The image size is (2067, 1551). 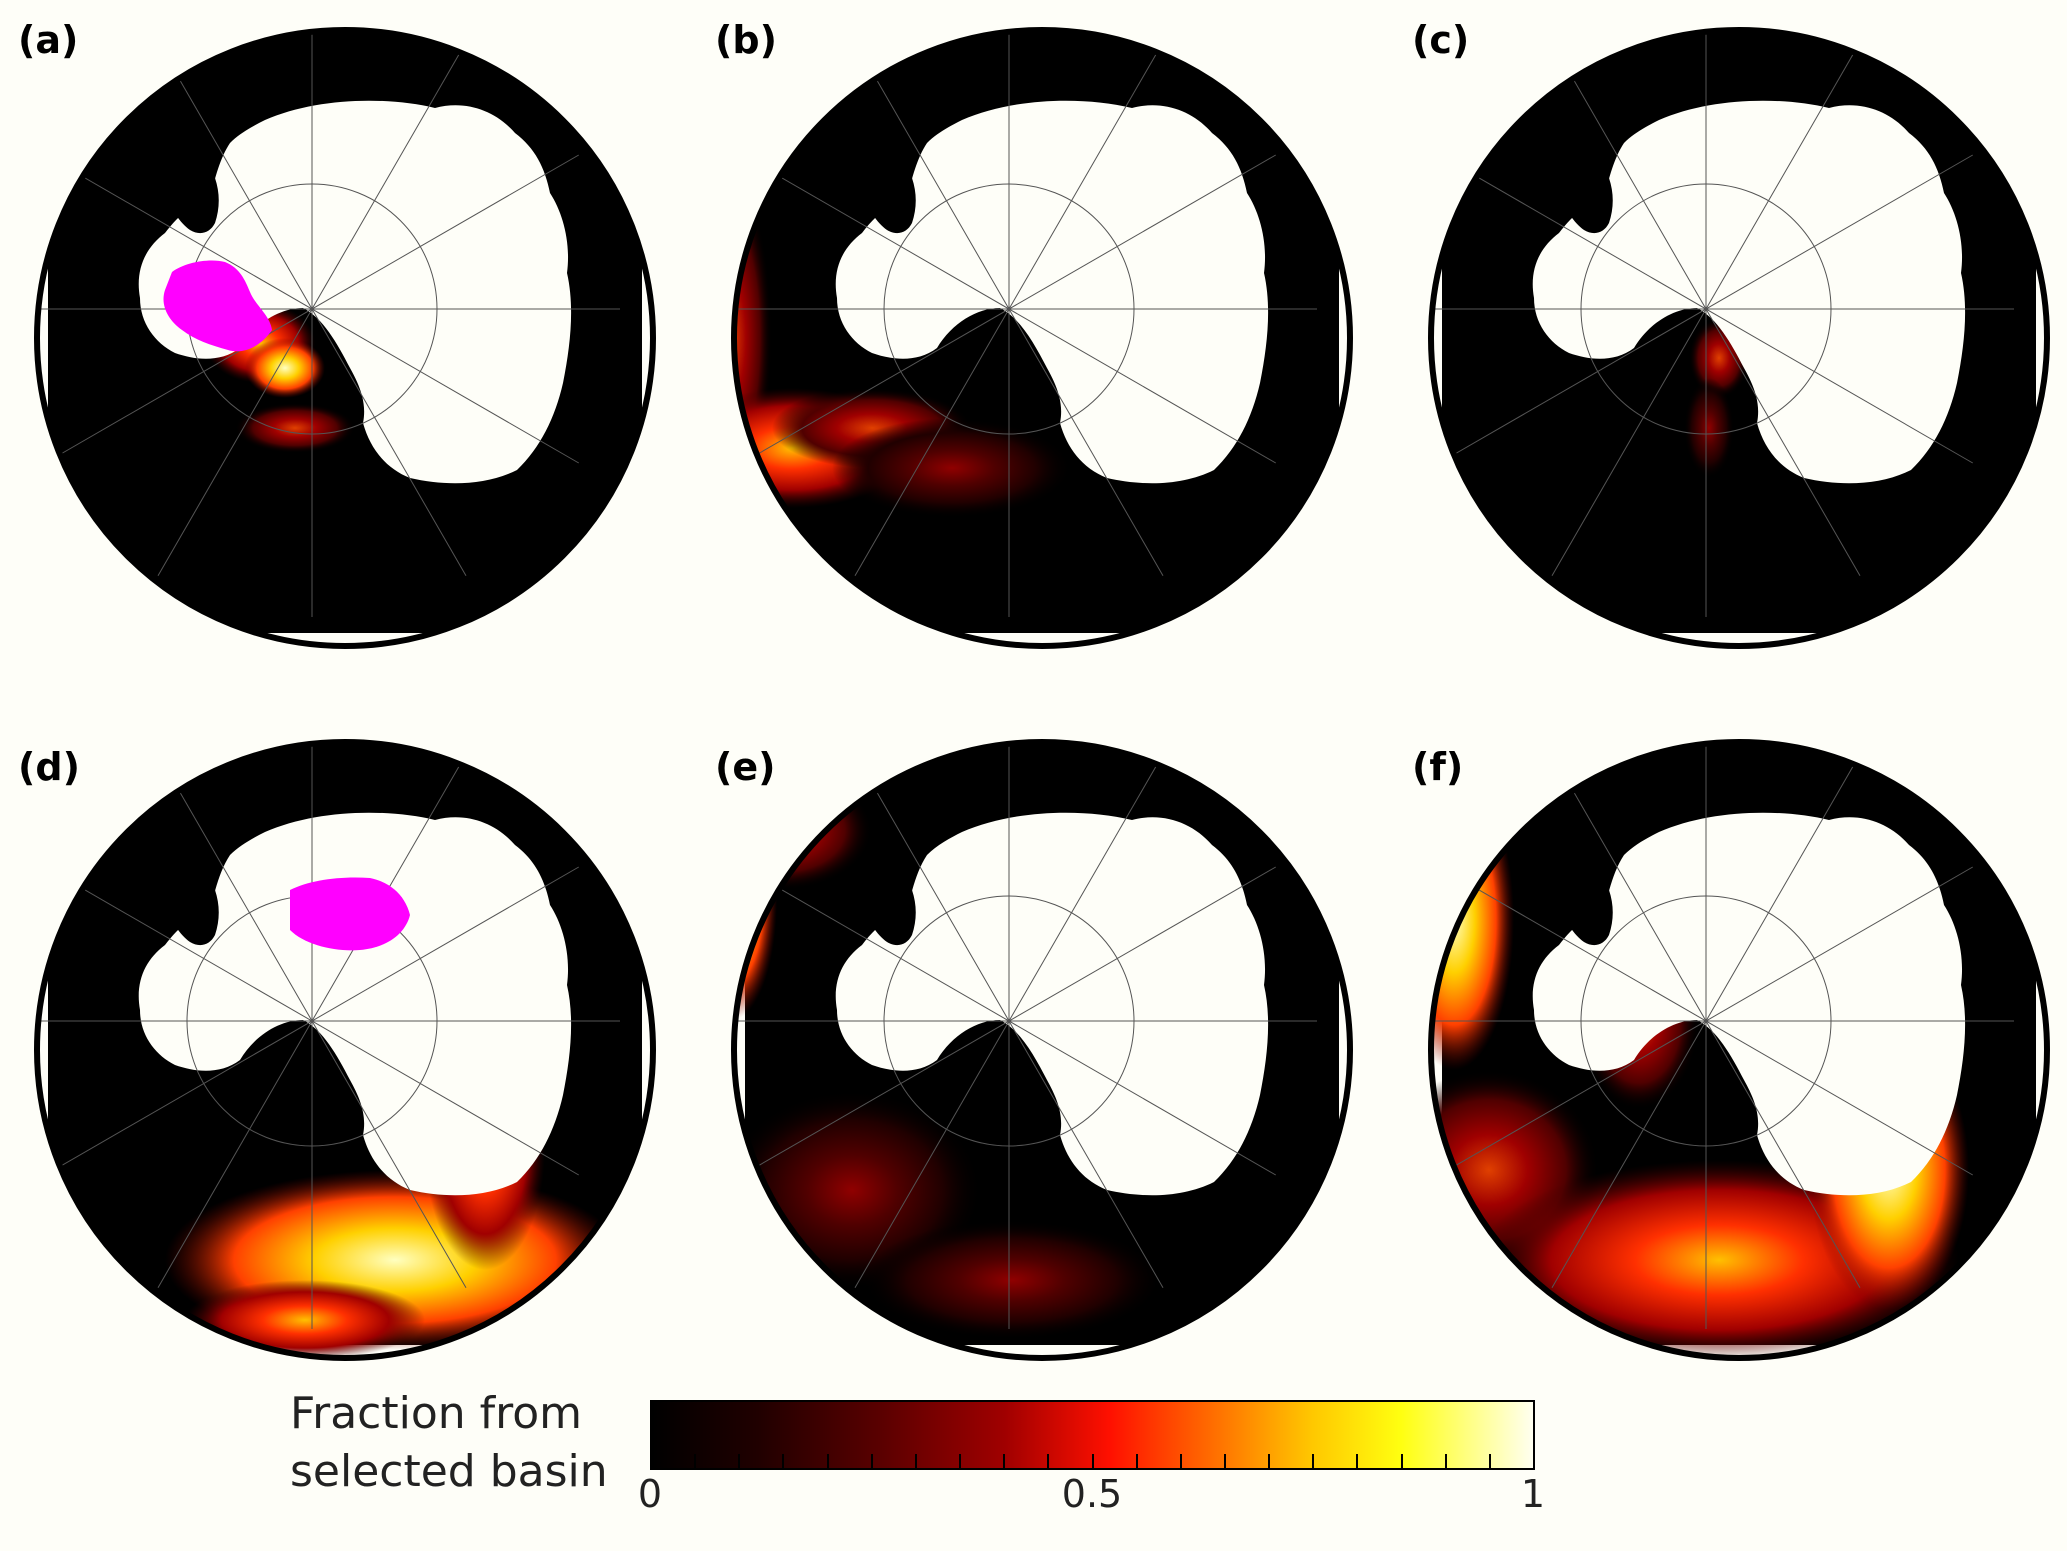 I want to click on panel-label-f: (f), so click(x=1438, y=767).